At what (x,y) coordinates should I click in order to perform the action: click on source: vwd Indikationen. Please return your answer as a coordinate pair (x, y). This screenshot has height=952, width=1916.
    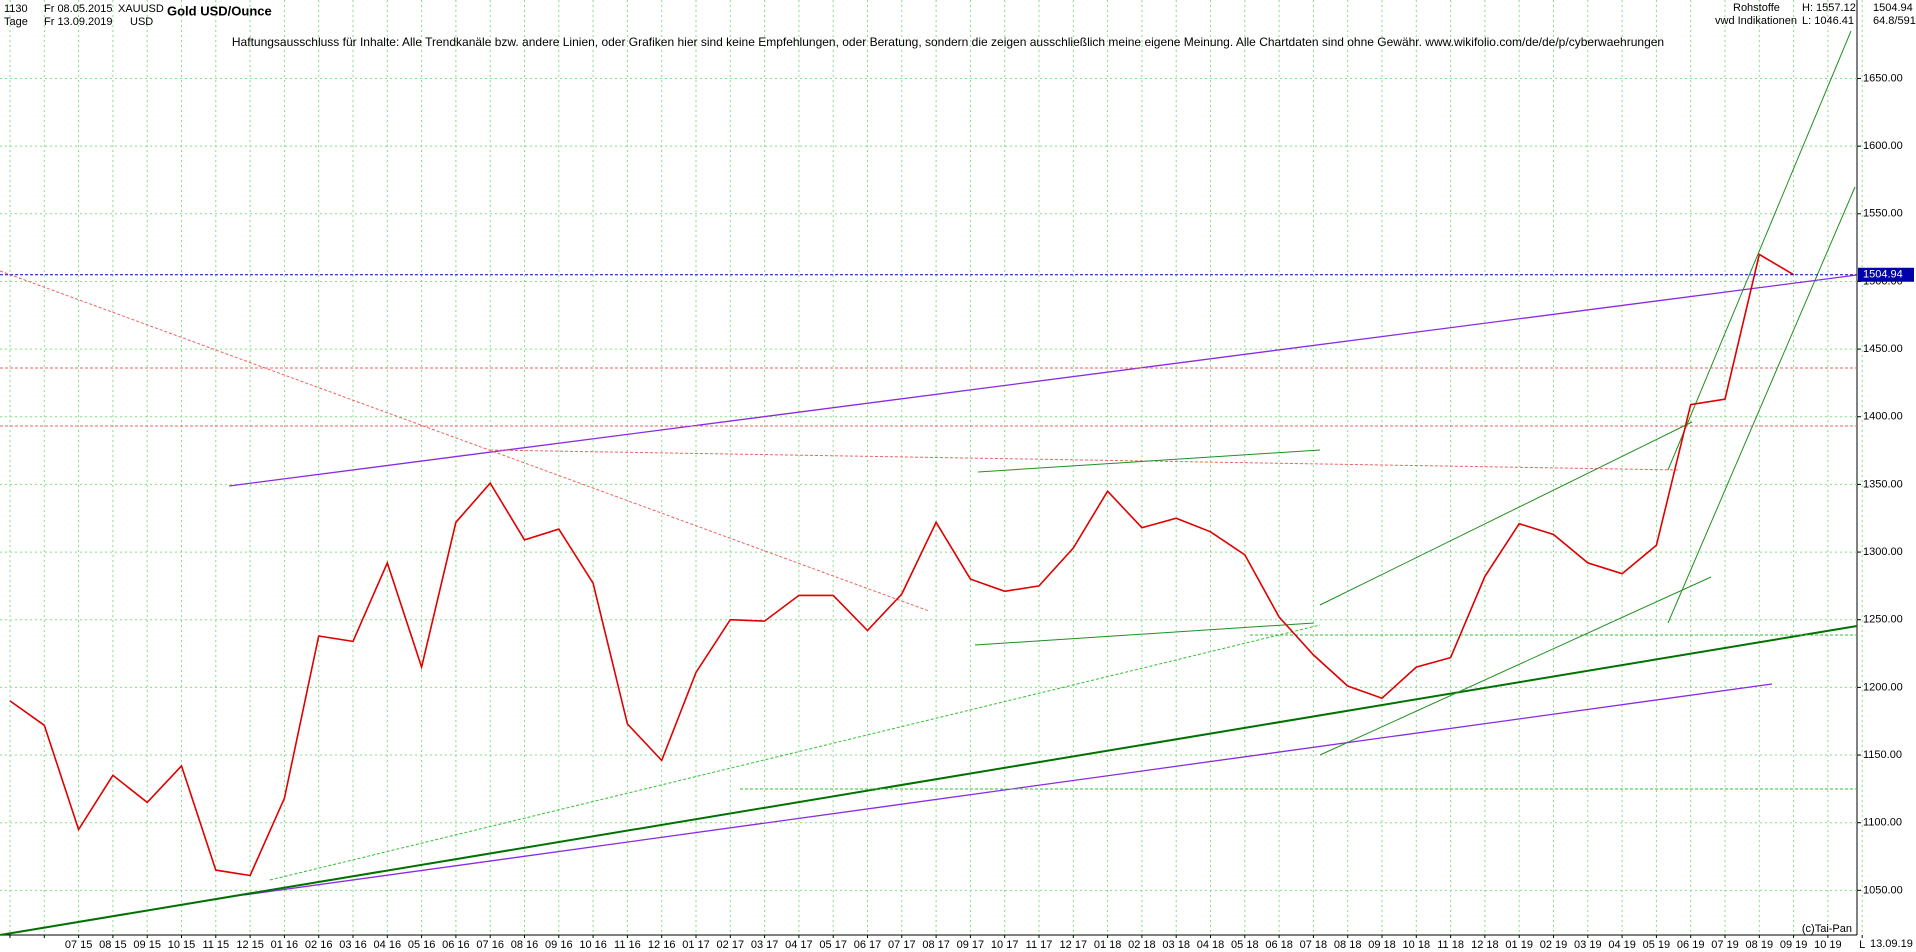
    Looking at the image, I should click on (1756, 21).